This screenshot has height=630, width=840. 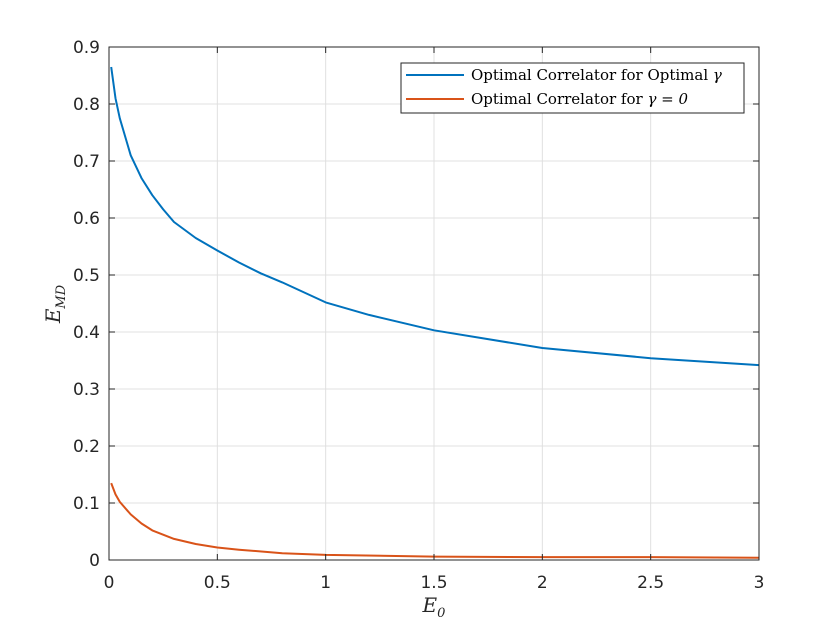 What do you see at coordinates (596, 75) in the screenshot?
I see `legend-entry-optimal-gamma: Optimal Correlator for Optimal γ` at bounding box center [596, 75].